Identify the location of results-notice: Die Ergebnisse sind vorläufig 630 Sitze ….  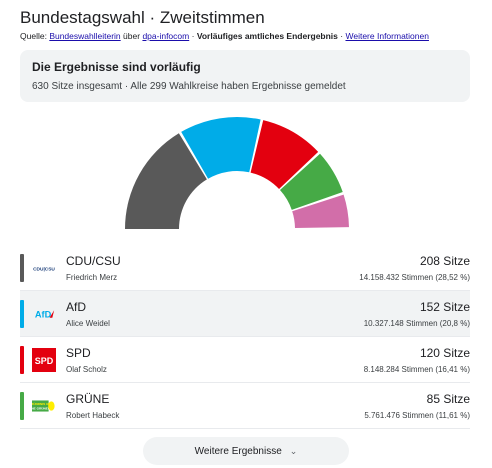
(245, 76).